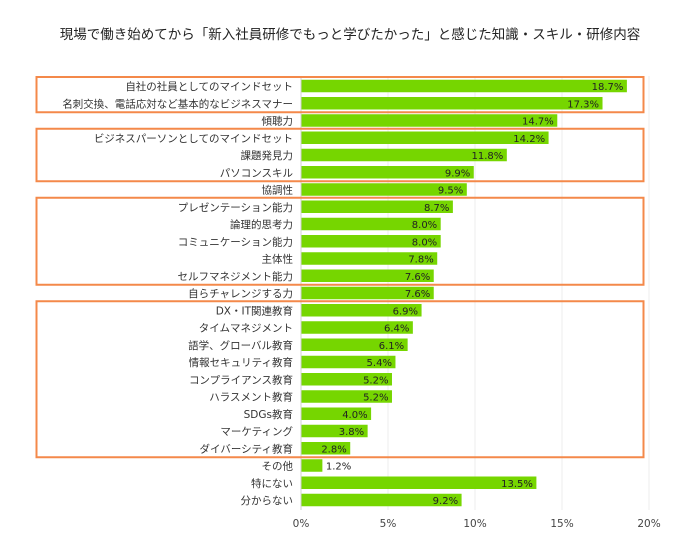 The image size is (700, 550). I want to click on value-label: 13.5%, so click(517, 484).